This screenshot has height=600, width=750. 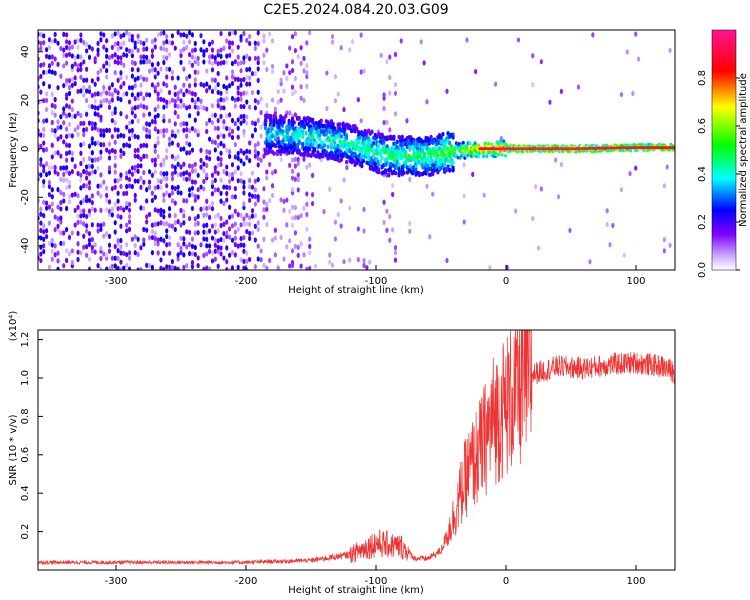 I want to click on spectrogram-x-ticks: -300 -200 -100 0 100, so click(x=375, y=276).